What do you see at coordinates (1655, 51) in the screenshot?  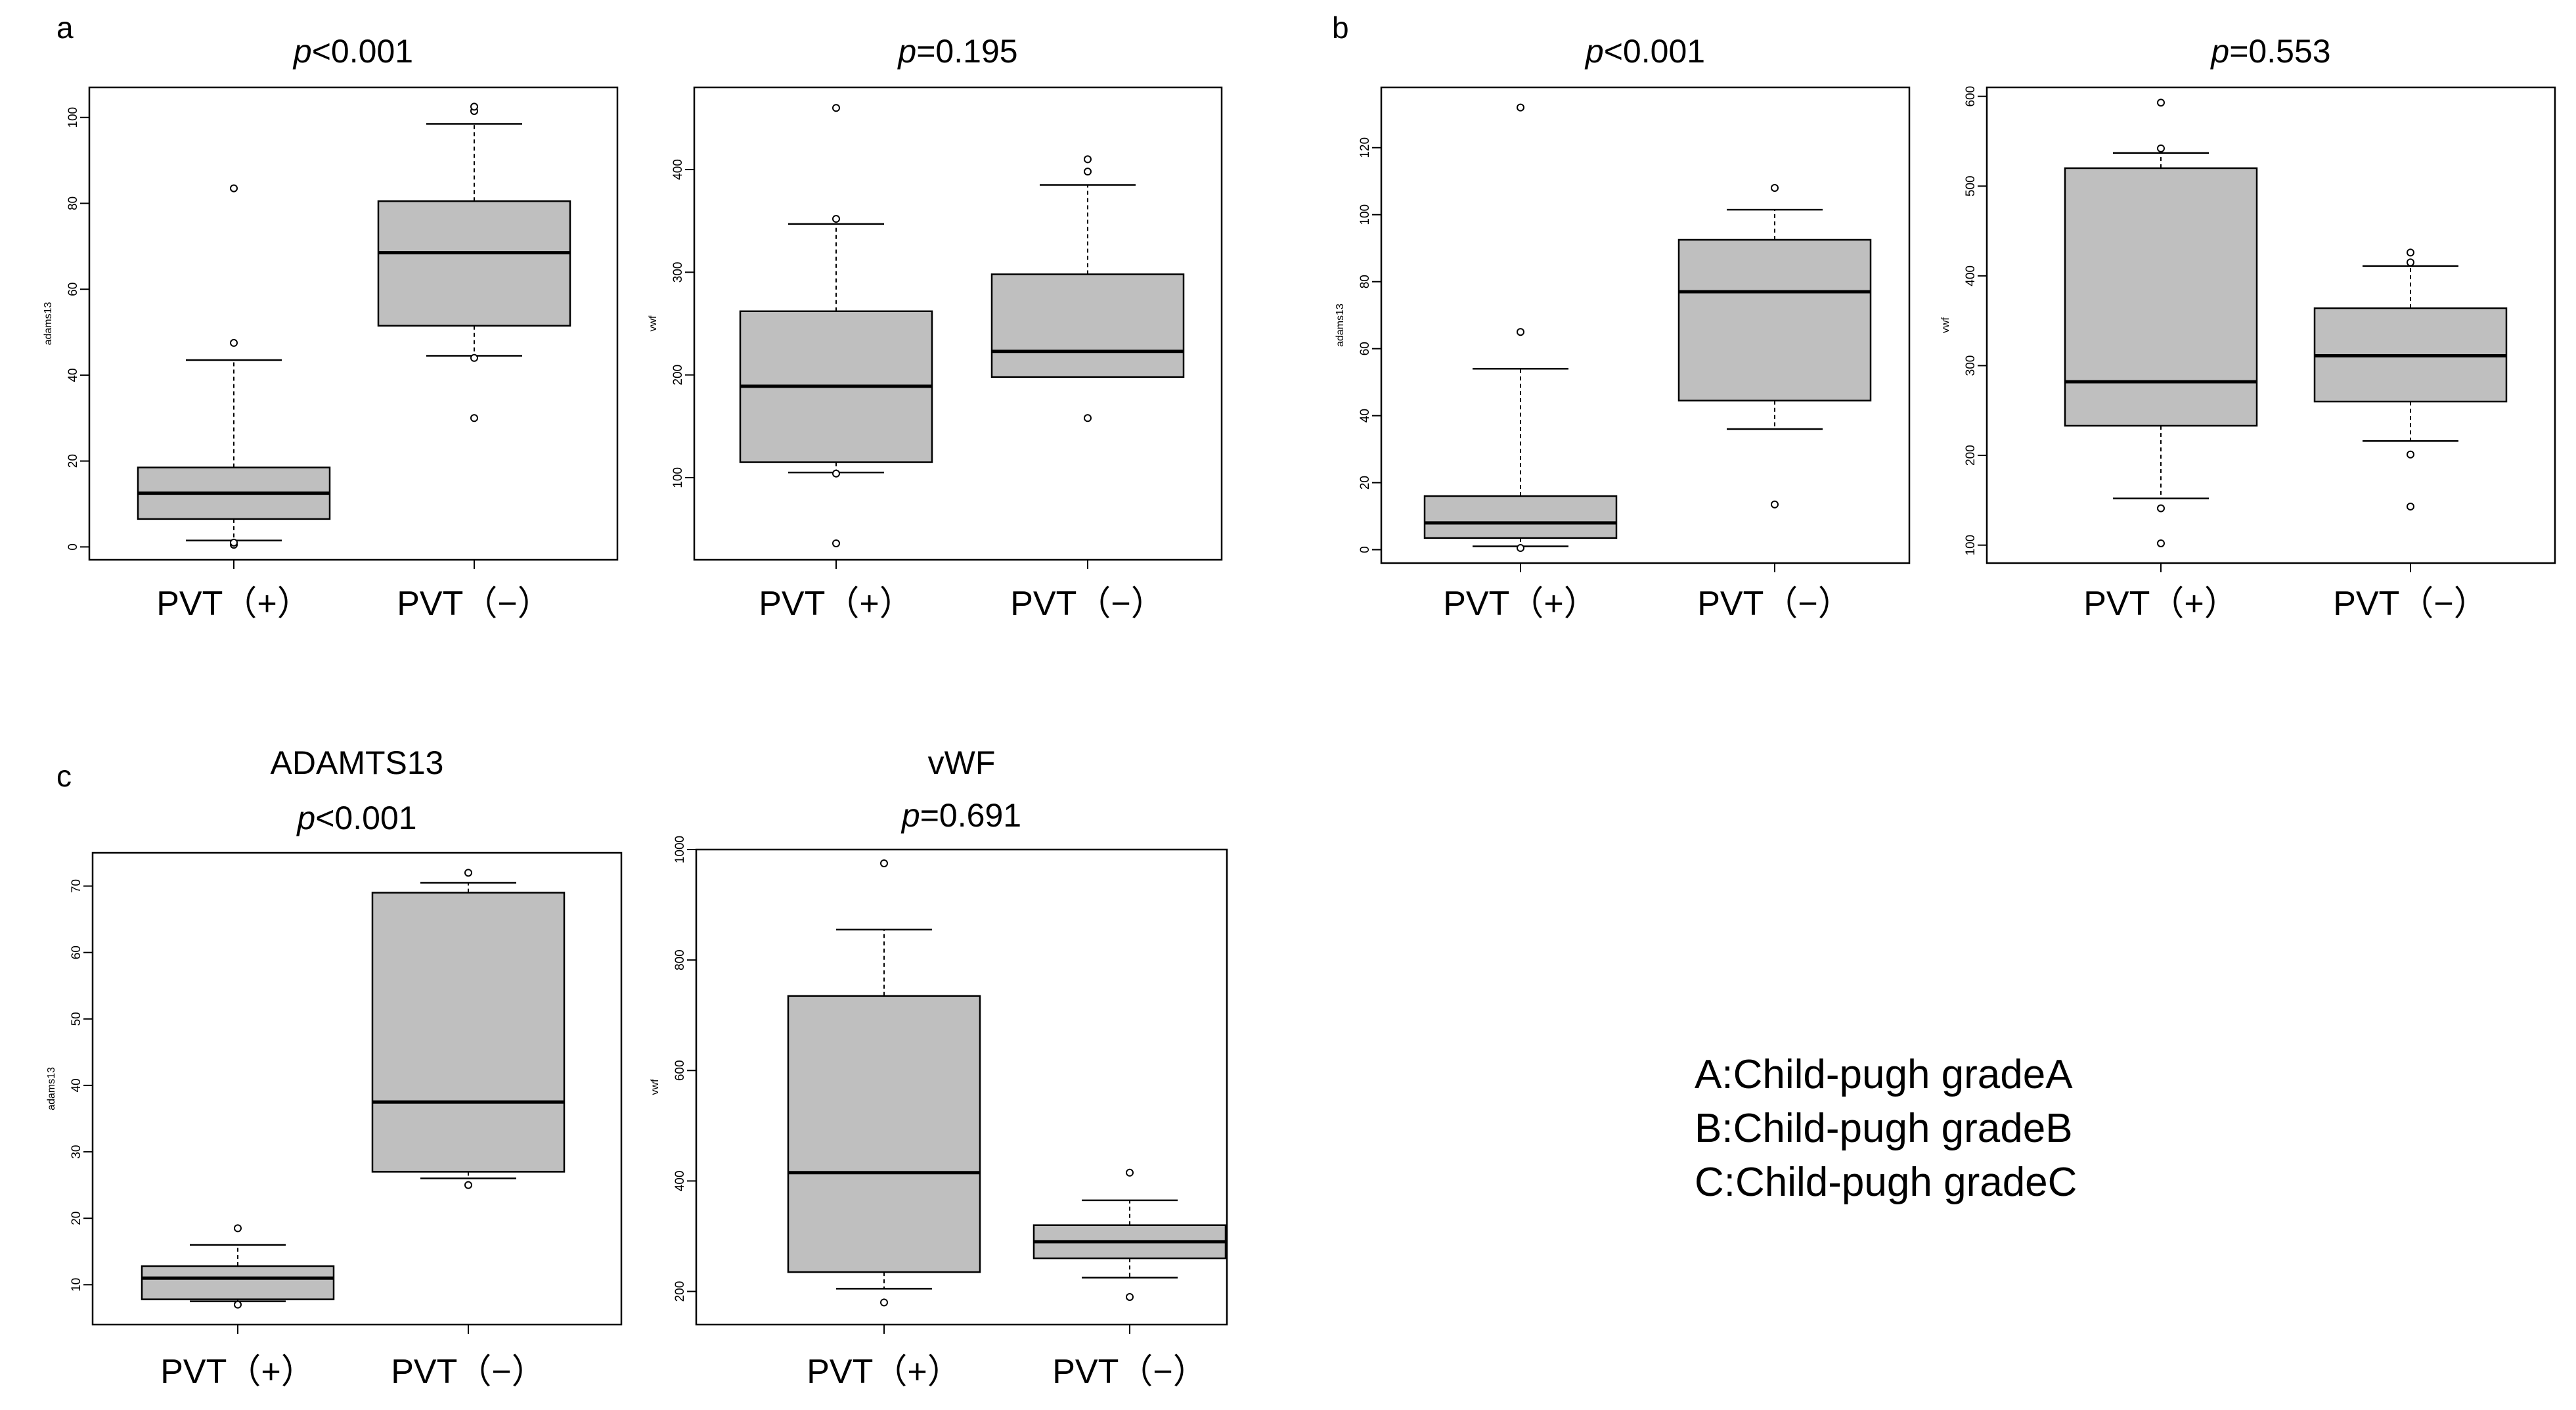 I see `p-value: <0.001` at bounding box center [1655, 51].